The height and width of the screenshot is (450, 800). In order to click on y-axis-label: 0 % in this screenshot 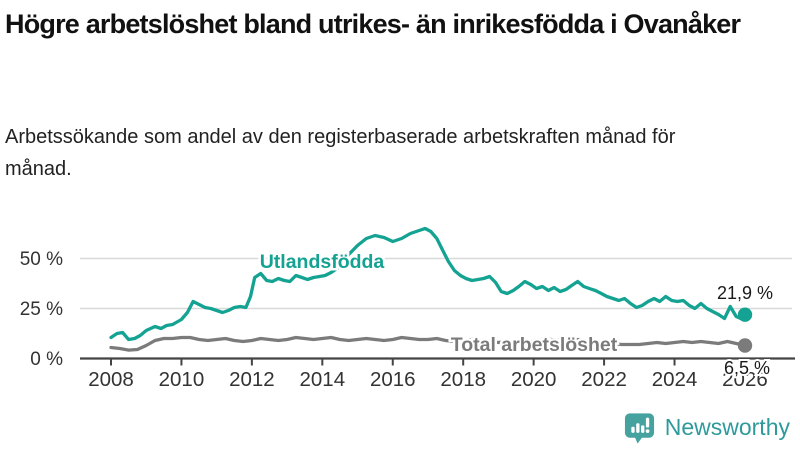, I will do `click(46, 359)`.